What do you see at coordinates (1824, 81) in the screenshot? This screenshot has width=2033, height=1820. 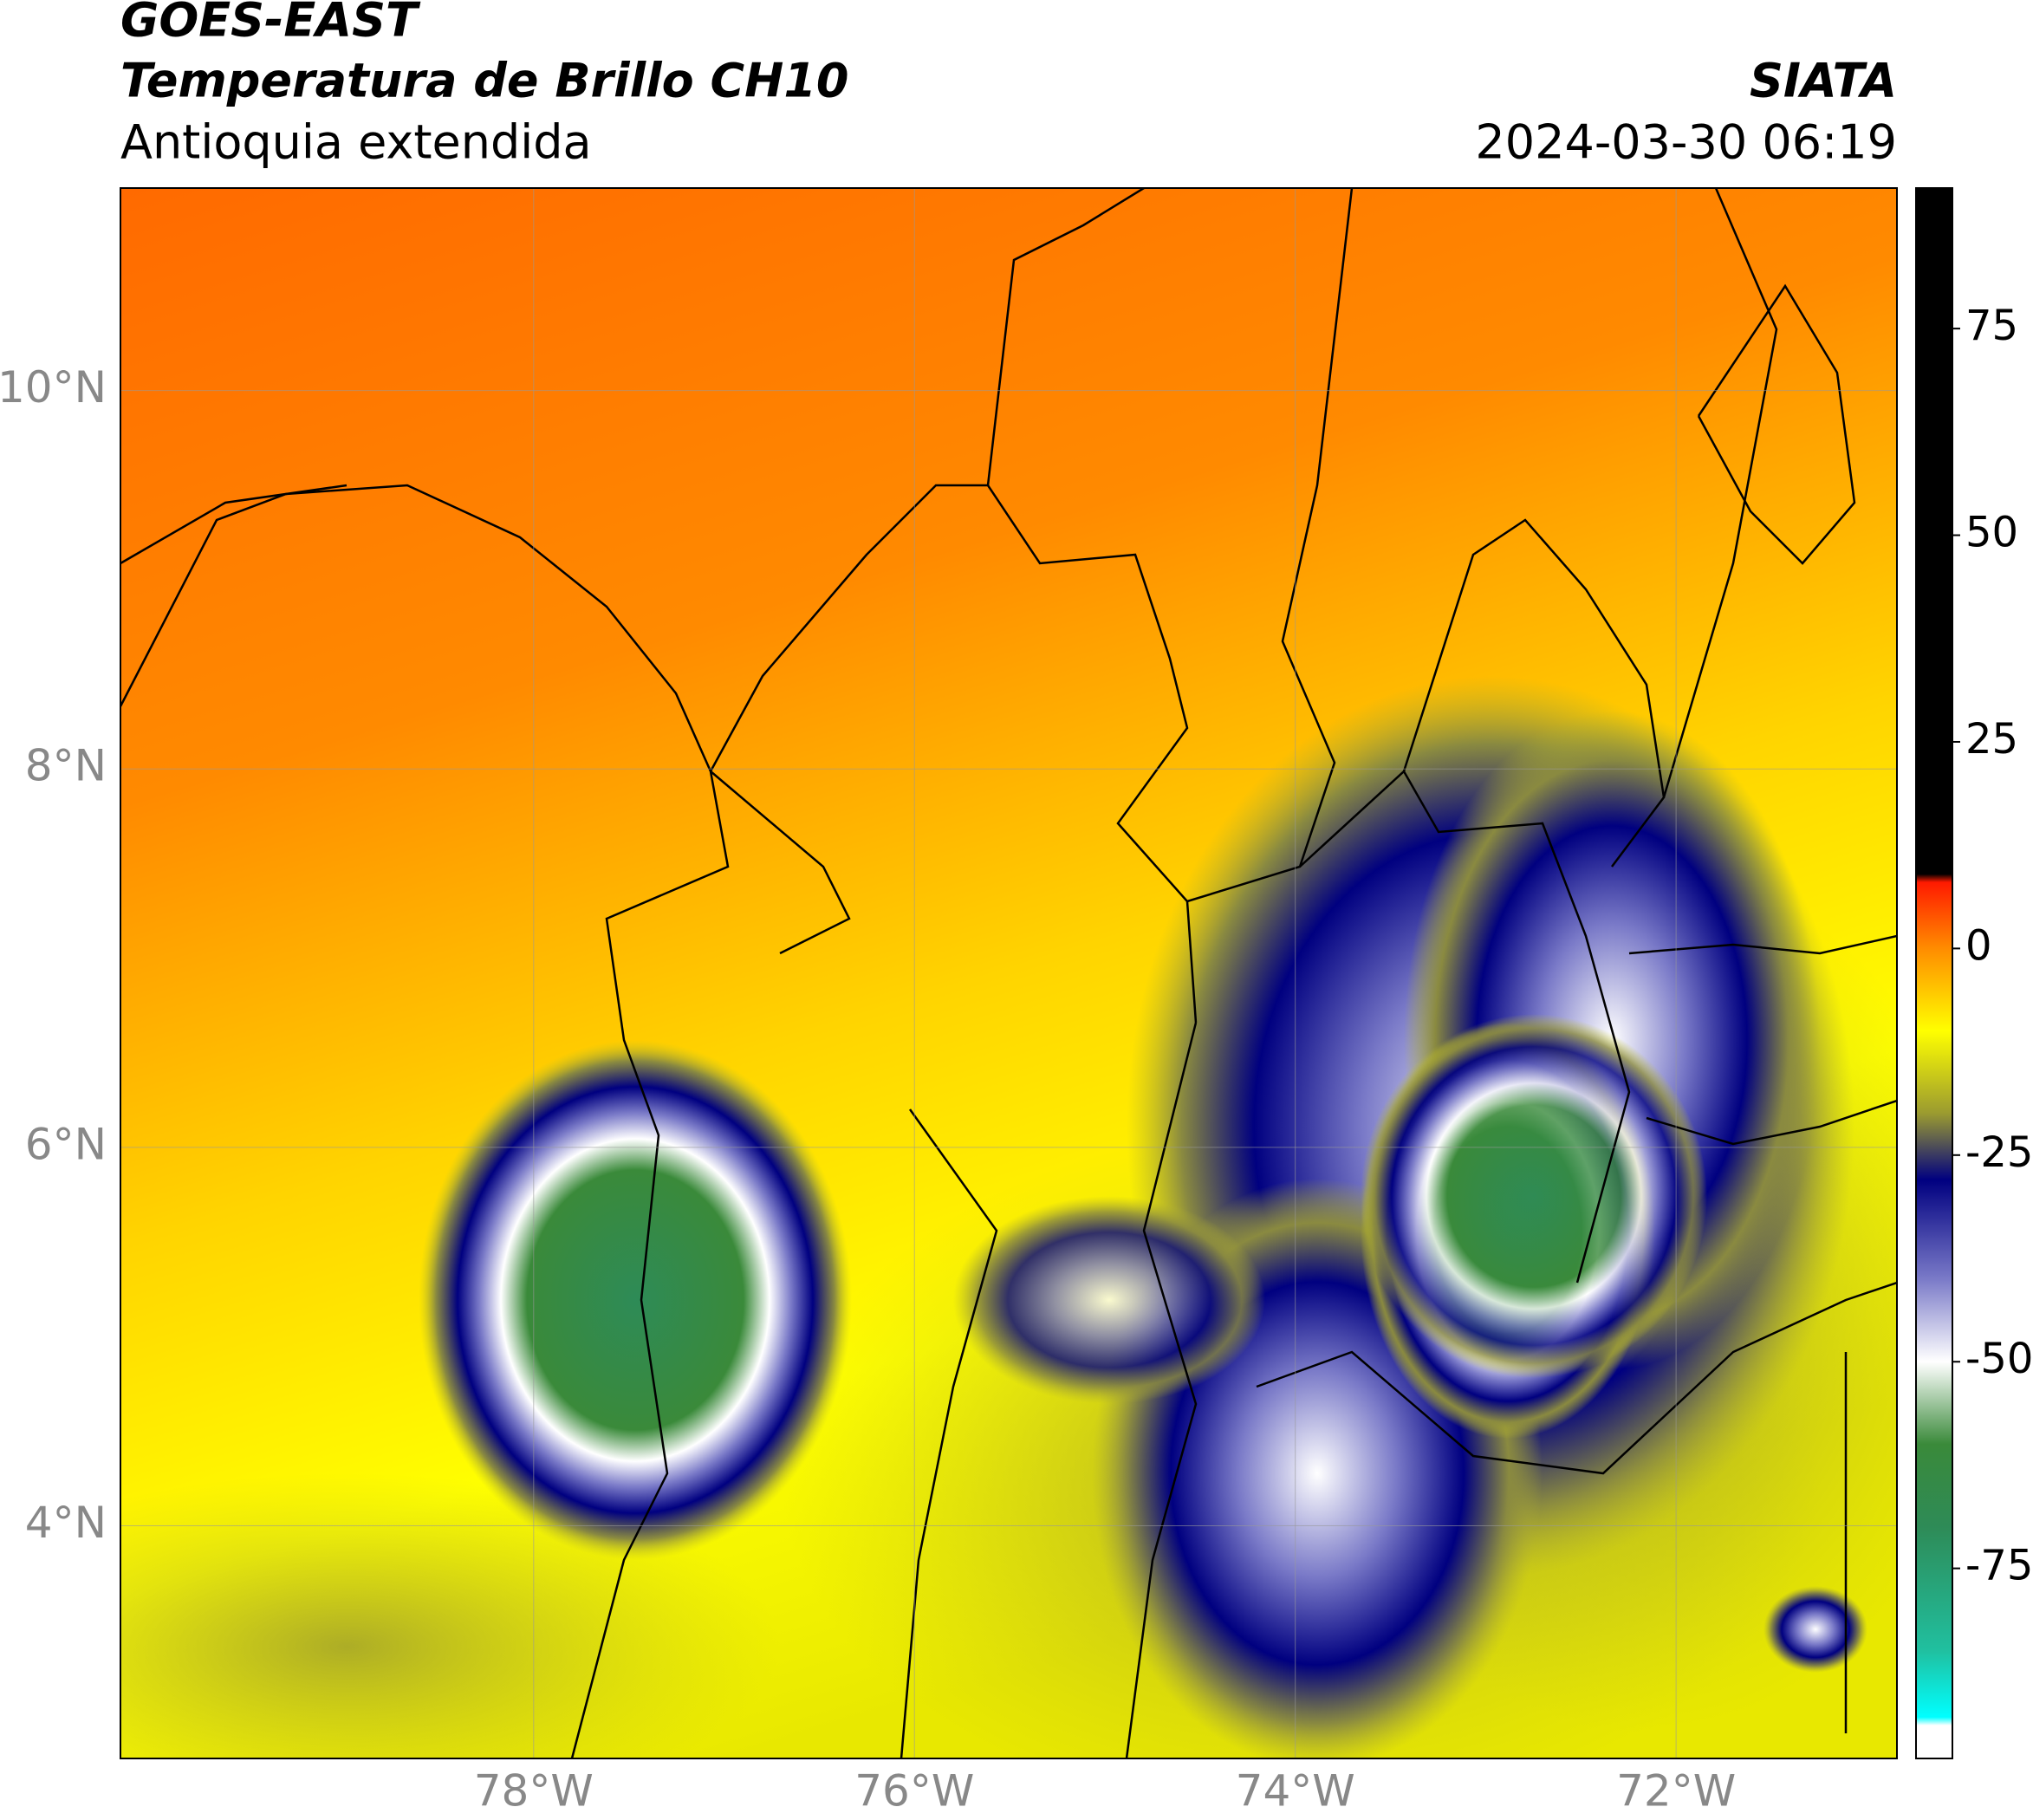 I see `source-label: SIATA` at bounding box center [1824, 81].